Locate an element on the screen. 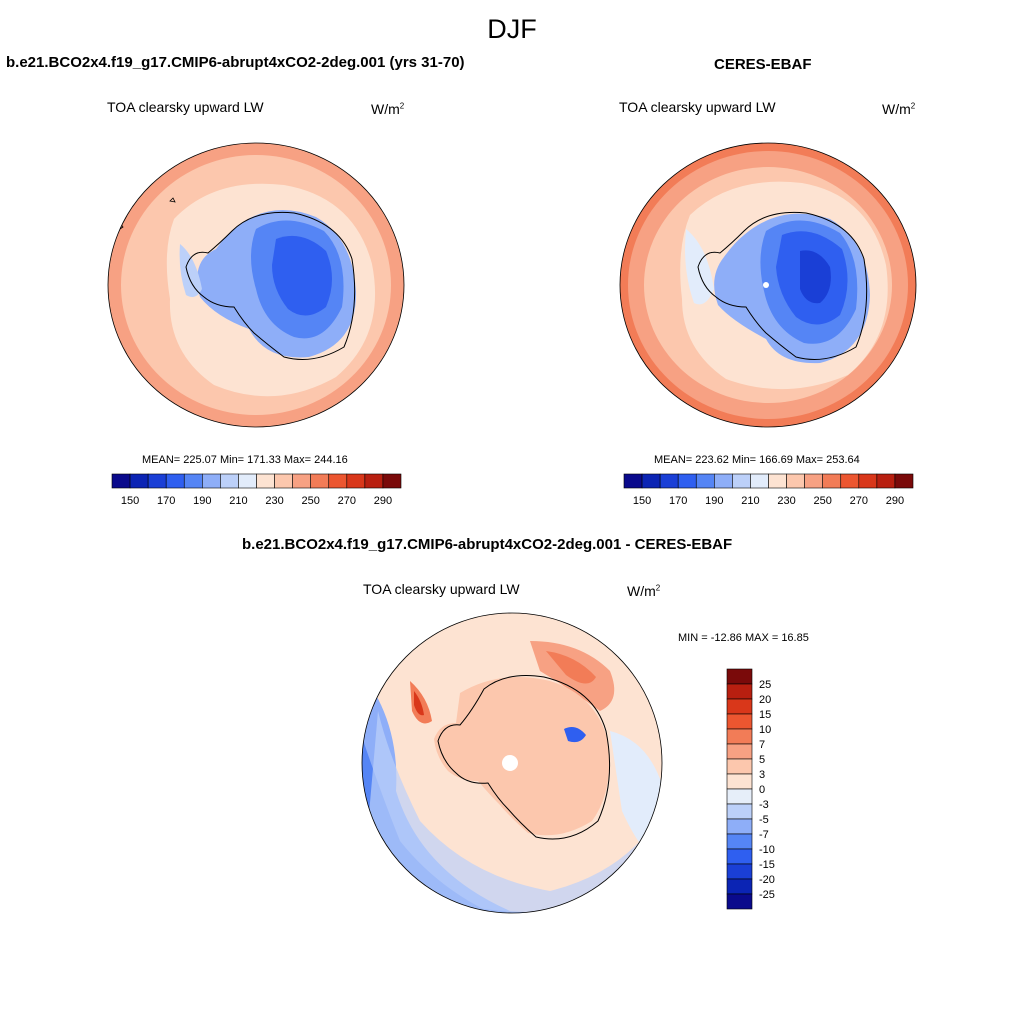  colorbar-tick-label: 25 is located at coordinates (765, 685).